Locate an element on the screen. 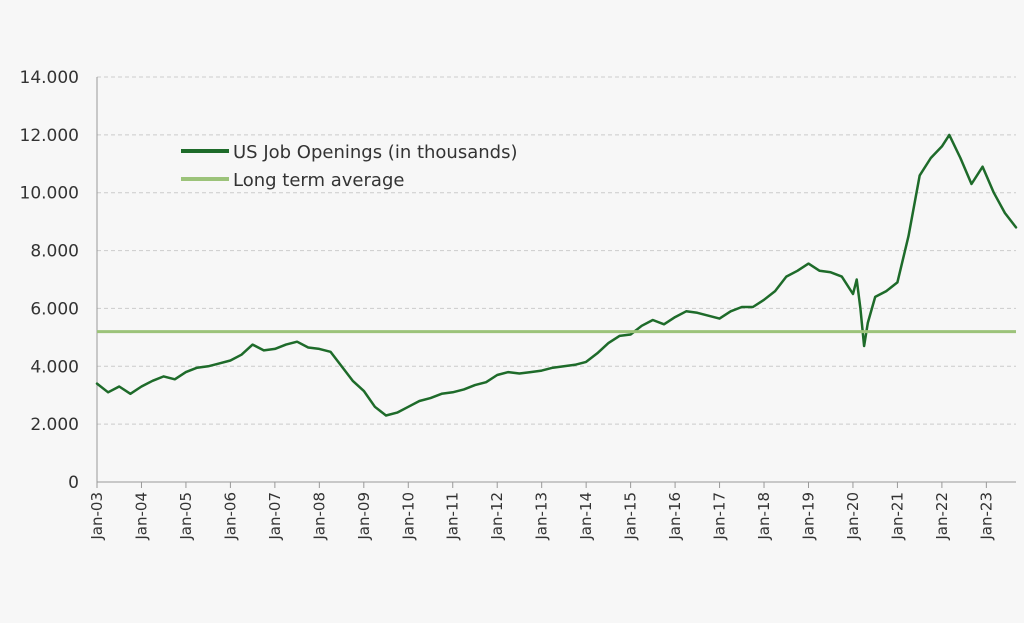  x-tick-label: Jan-05 is located at coordinates (186, 516).